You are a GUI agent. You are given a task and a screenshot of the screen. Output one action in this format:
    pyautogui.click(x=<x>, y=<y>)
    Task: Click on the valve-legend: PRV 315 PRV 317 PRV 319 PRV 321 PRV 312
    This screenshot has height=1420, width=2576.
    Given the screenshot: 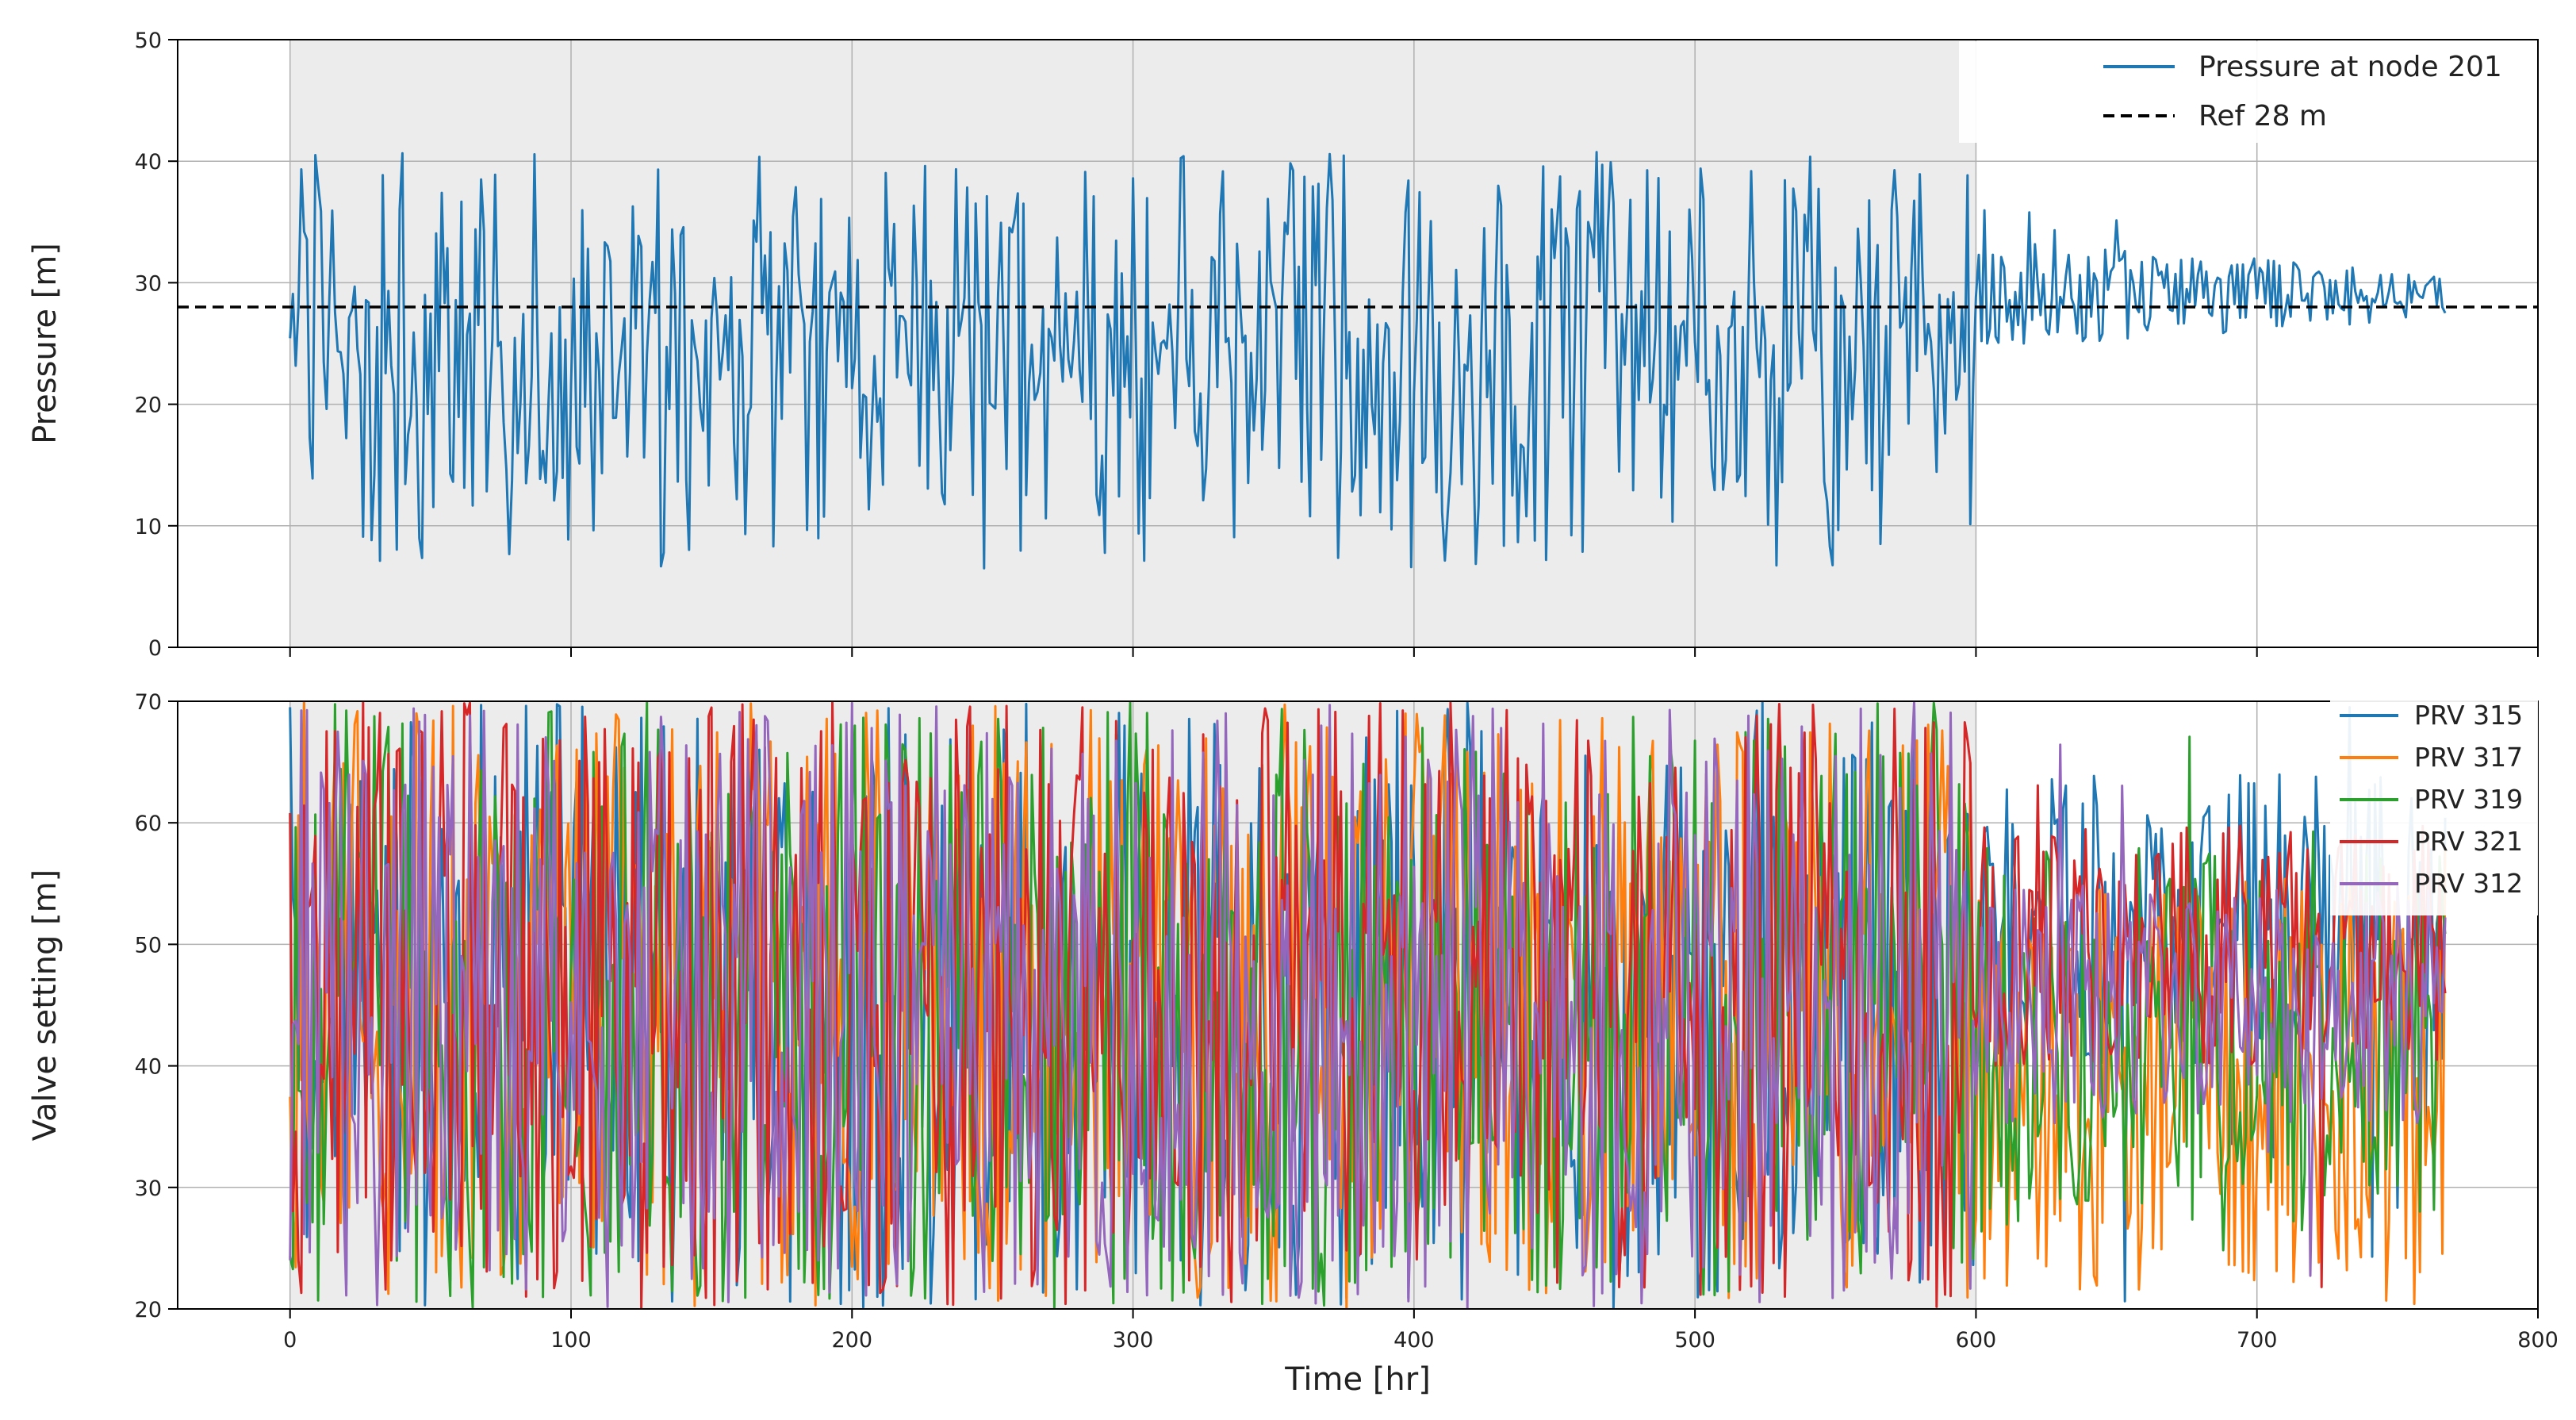 What is the action you would take?
    pyautogui.click(x=2434, y=804)
    